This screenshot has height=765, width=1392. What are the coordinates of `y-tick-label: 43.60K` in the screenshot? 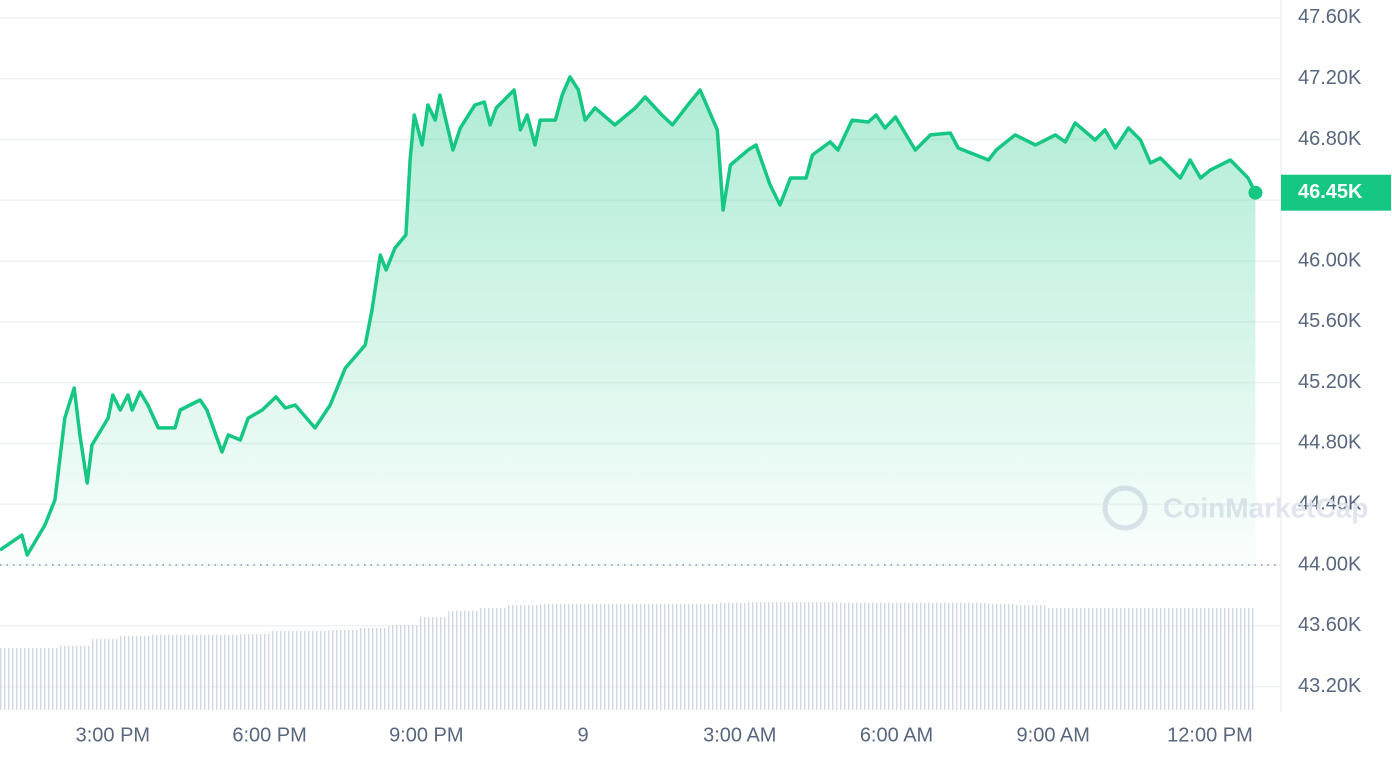 It's located at (1330, 625).